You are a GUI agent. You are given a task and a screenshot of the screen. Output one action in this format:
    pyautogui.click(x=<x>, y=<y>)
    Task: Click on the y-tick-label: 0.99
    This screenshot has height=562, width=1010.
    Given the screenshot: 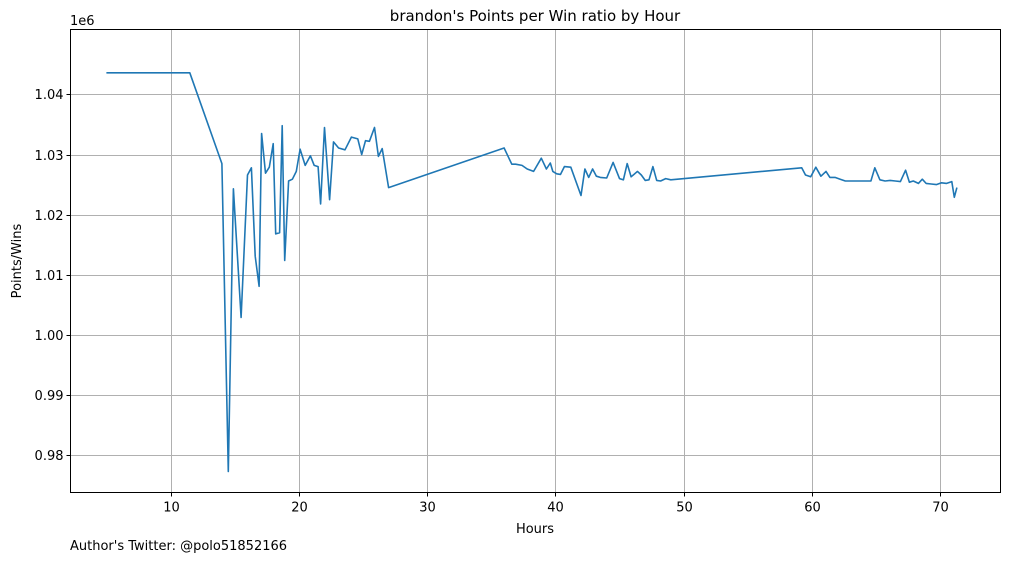 What is the action you would take?
    pyautogui.click(x=49, y=396)
    